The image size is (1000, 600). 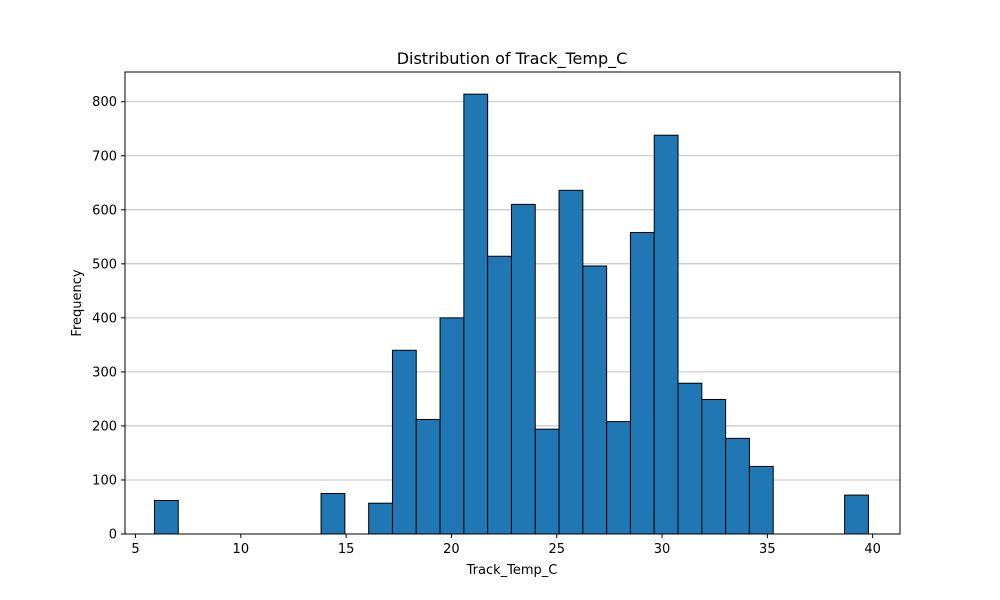 I want to click on y-axis-label: Frequency, so click(x=77, y=302).